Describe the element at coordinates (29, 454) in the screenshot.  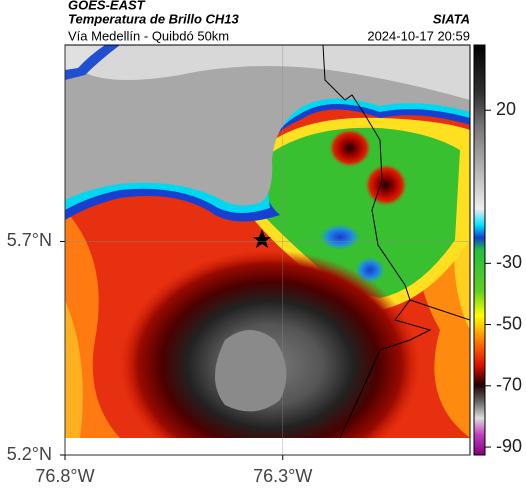
I see `lat-tick-label: 5.2°N` at that location.